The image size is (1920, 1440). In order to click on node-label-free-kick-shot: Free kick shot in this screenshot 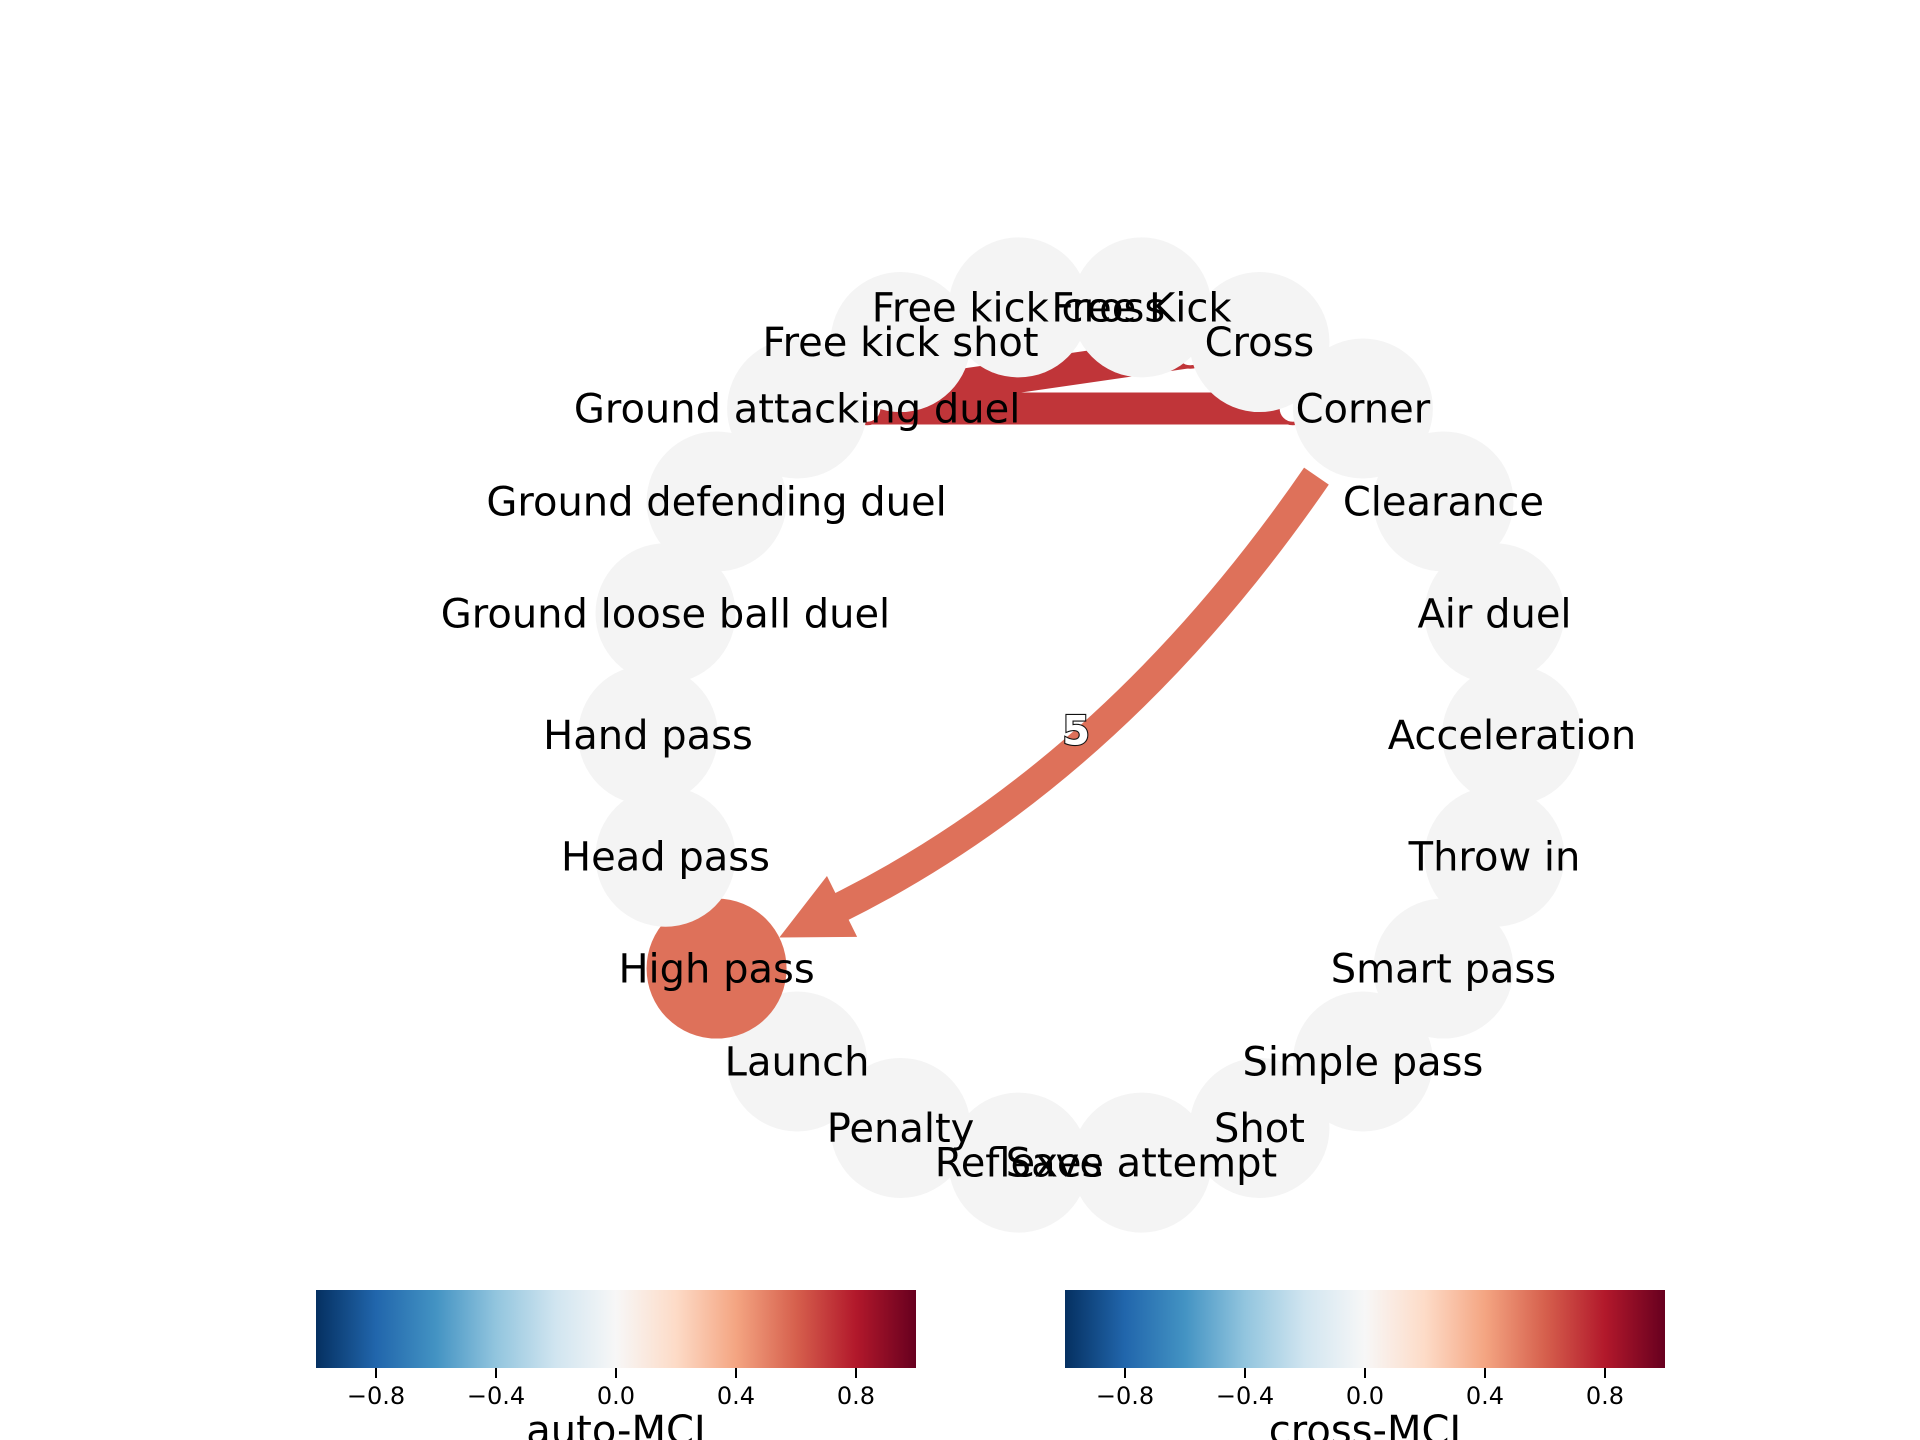, I will do `click(900, 343)`.